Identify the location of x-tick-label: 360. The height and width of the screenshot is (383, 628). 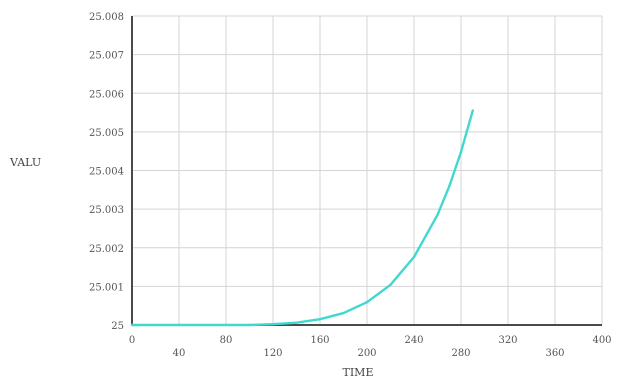
(554, 353).